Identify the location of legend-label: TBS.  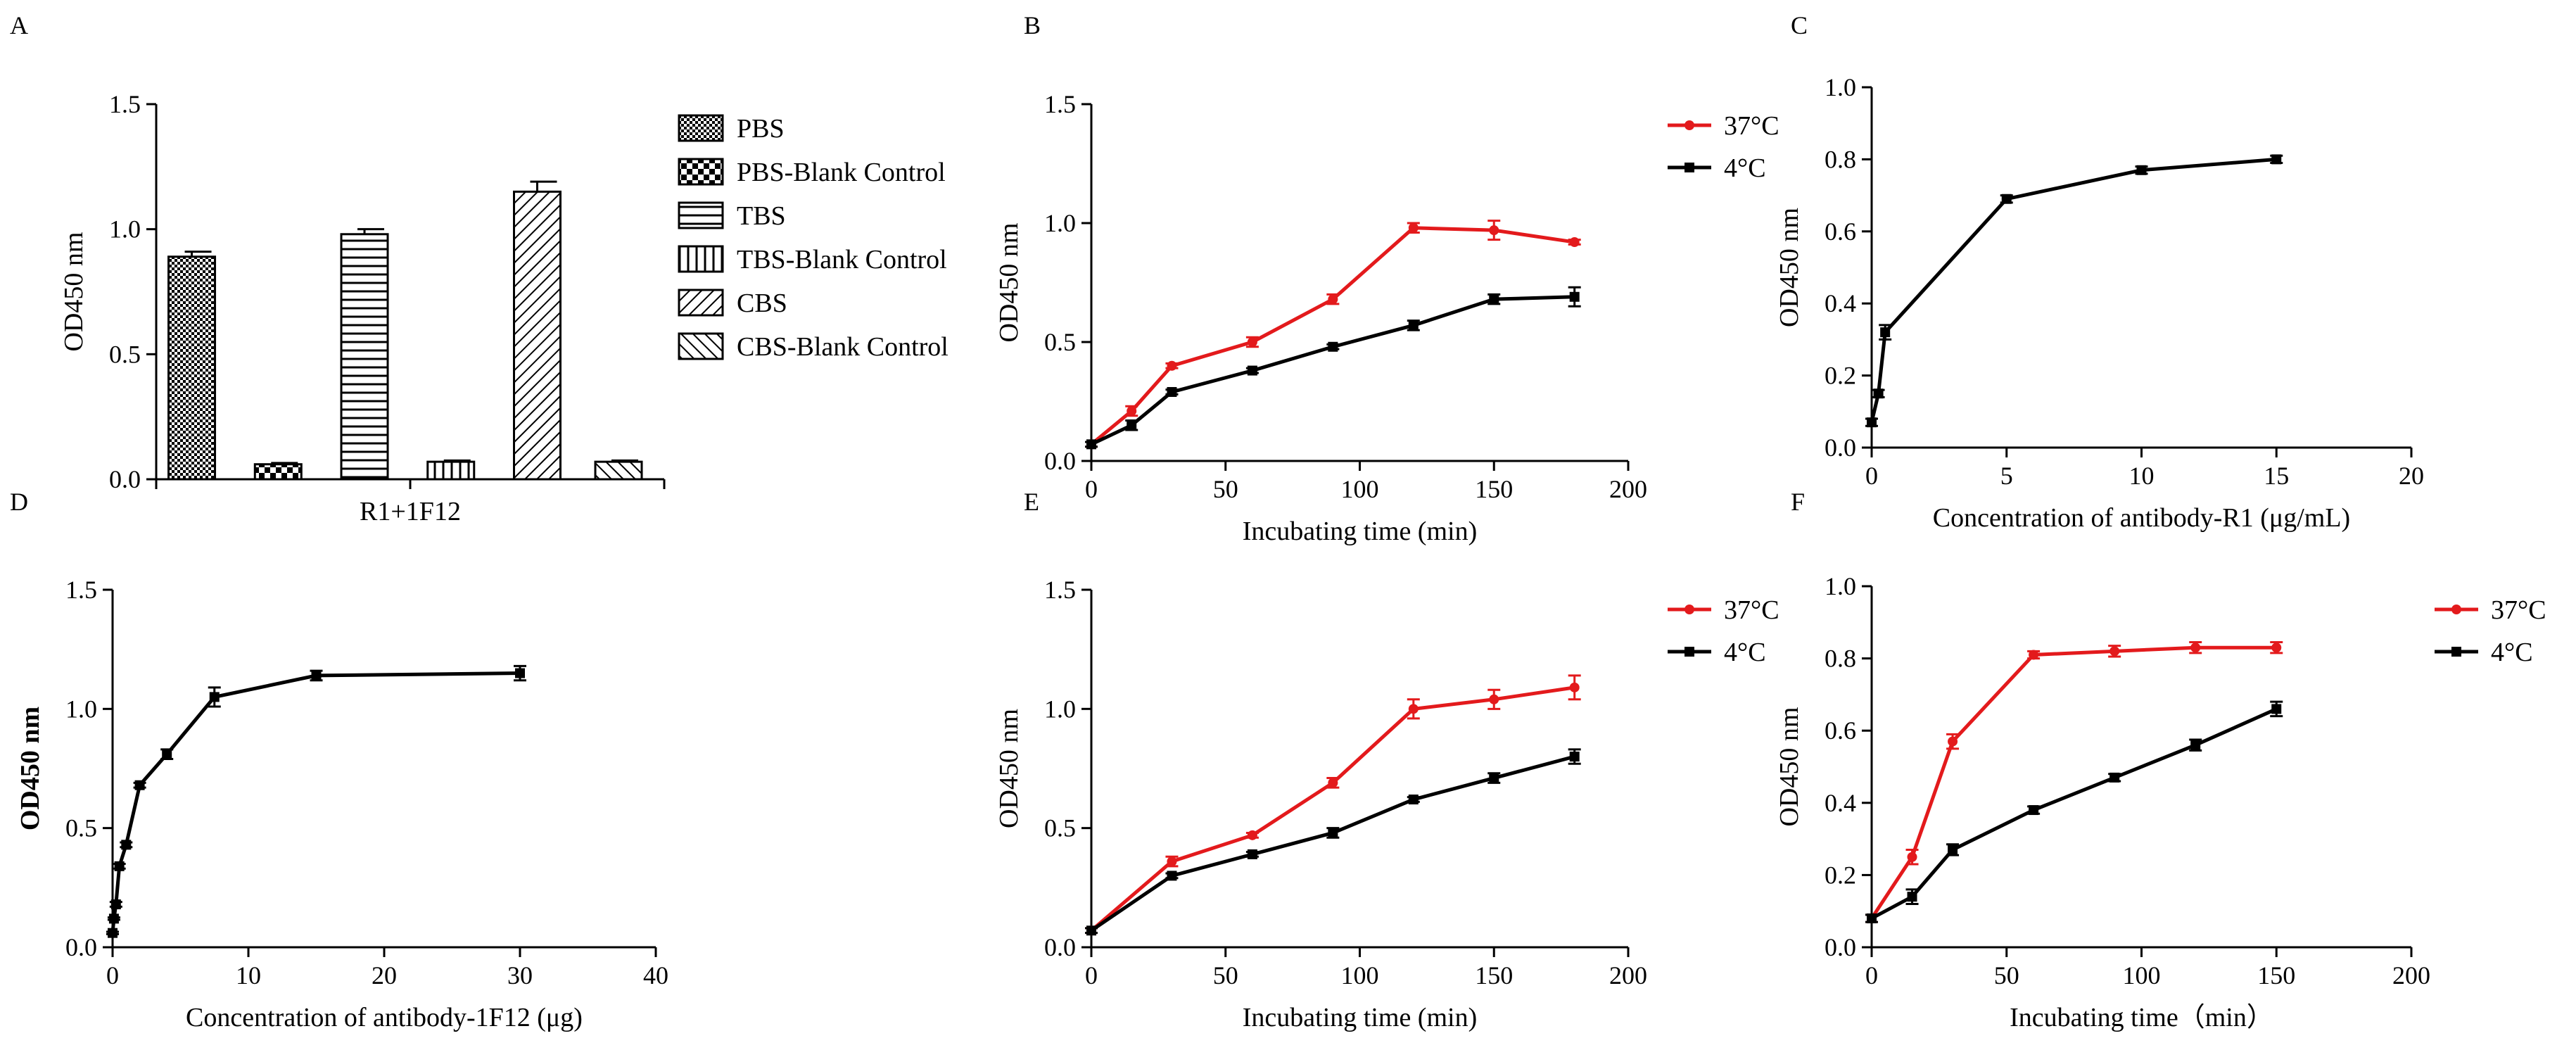
(761, 216).